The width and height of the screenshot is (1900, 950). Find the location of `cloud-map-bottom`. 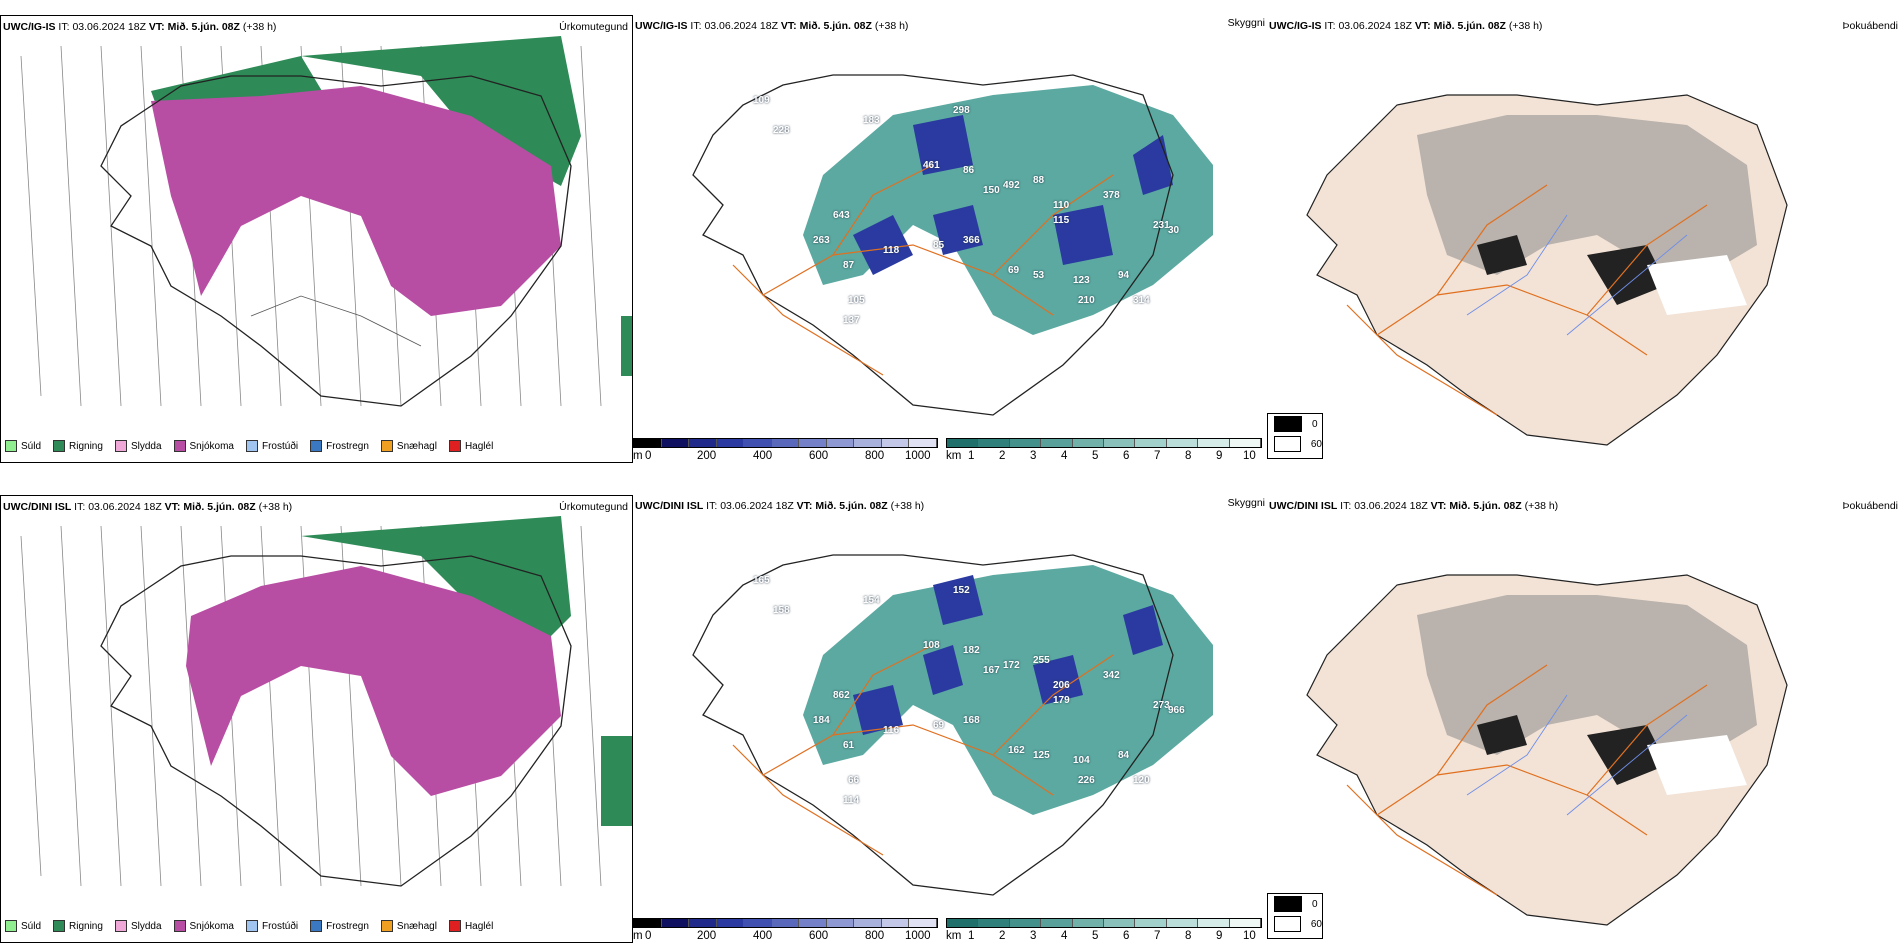

cloud-map-bottom is located at coordinates (952, 725).